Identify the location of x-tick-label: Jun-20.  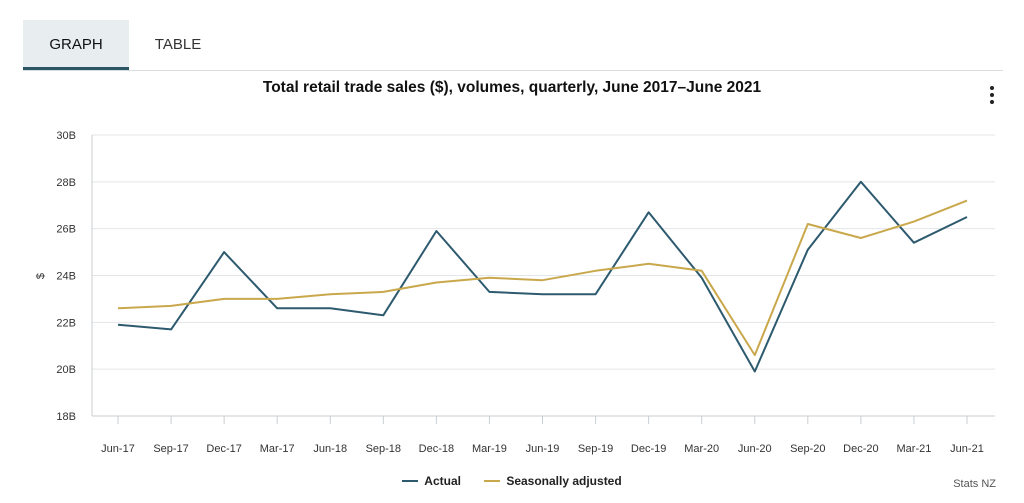
(755, 449).